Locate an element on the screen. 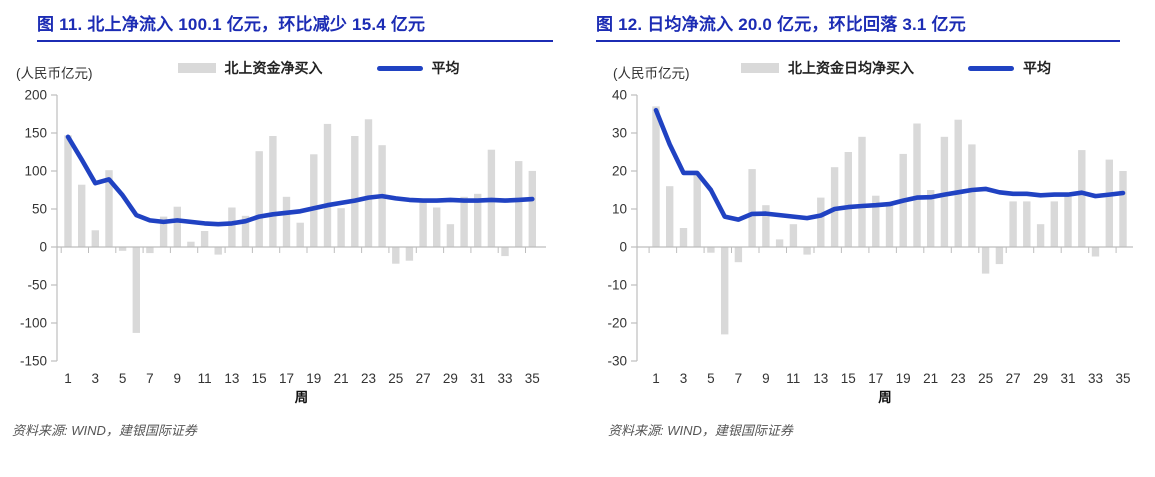 The width and height of the screenshot is (1155, 477). legend-label-bars: 北上资金日均净买入 is located at coordinates (851, 68).